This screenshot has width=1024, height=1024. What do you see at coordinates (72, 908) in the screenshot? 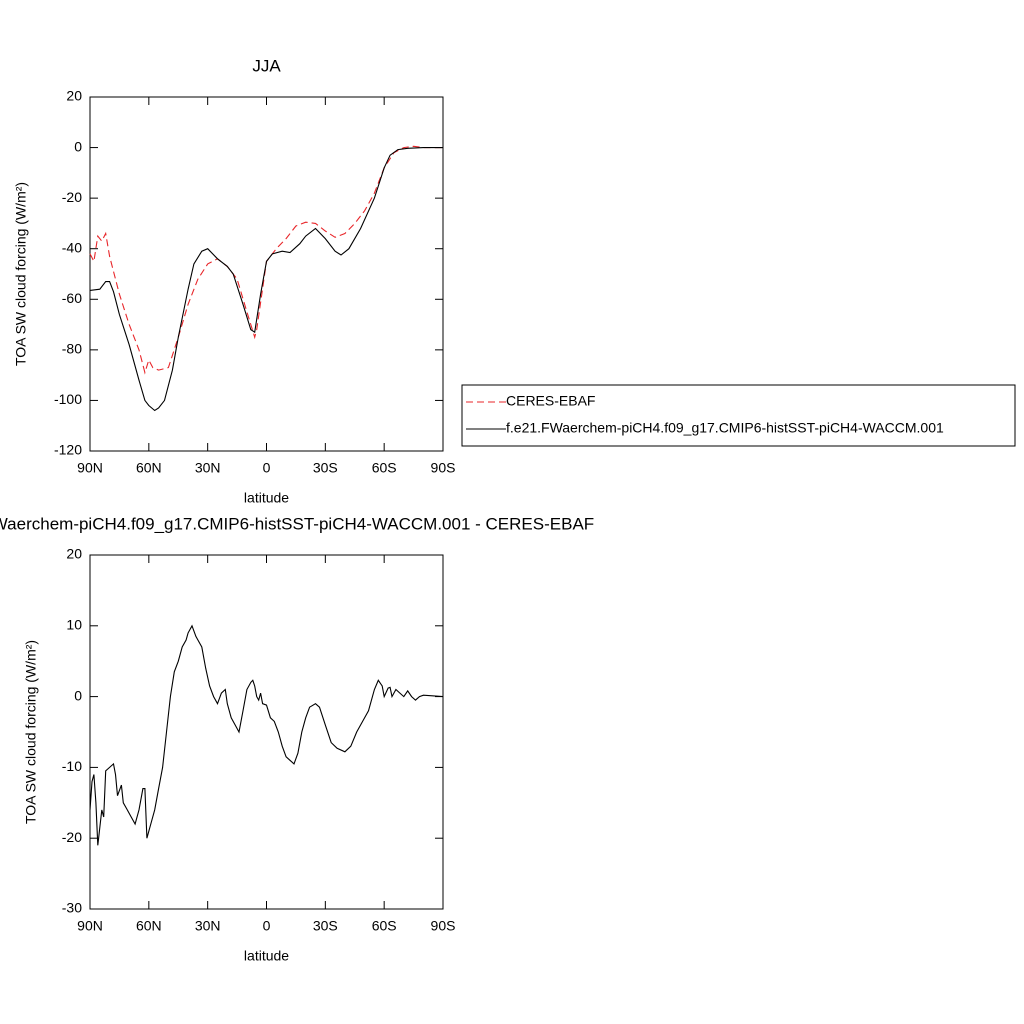
I see `y-tick-label: -30` at bounding box center [72, 908].